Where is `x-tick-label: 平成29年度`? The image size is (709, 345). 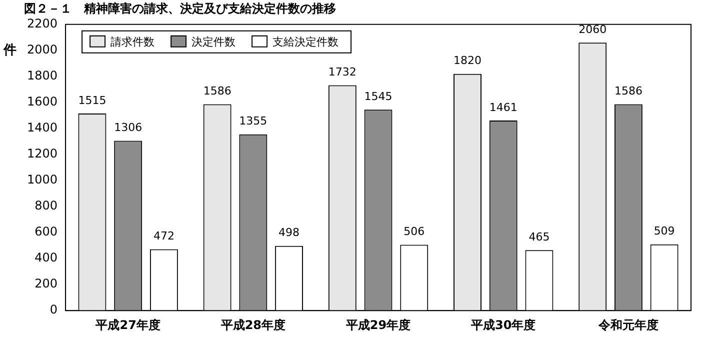 x-tick-label: 平成29年度 is located at coordinates (377, 325).